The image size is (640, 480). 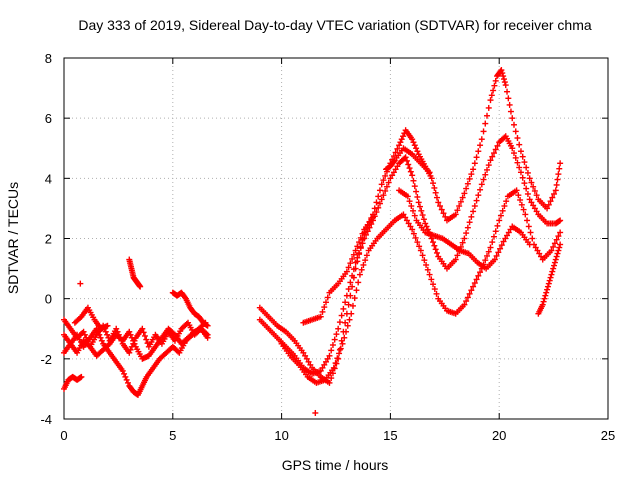 I want to click on y-tick-label: -4, so click(x=46, y=419).